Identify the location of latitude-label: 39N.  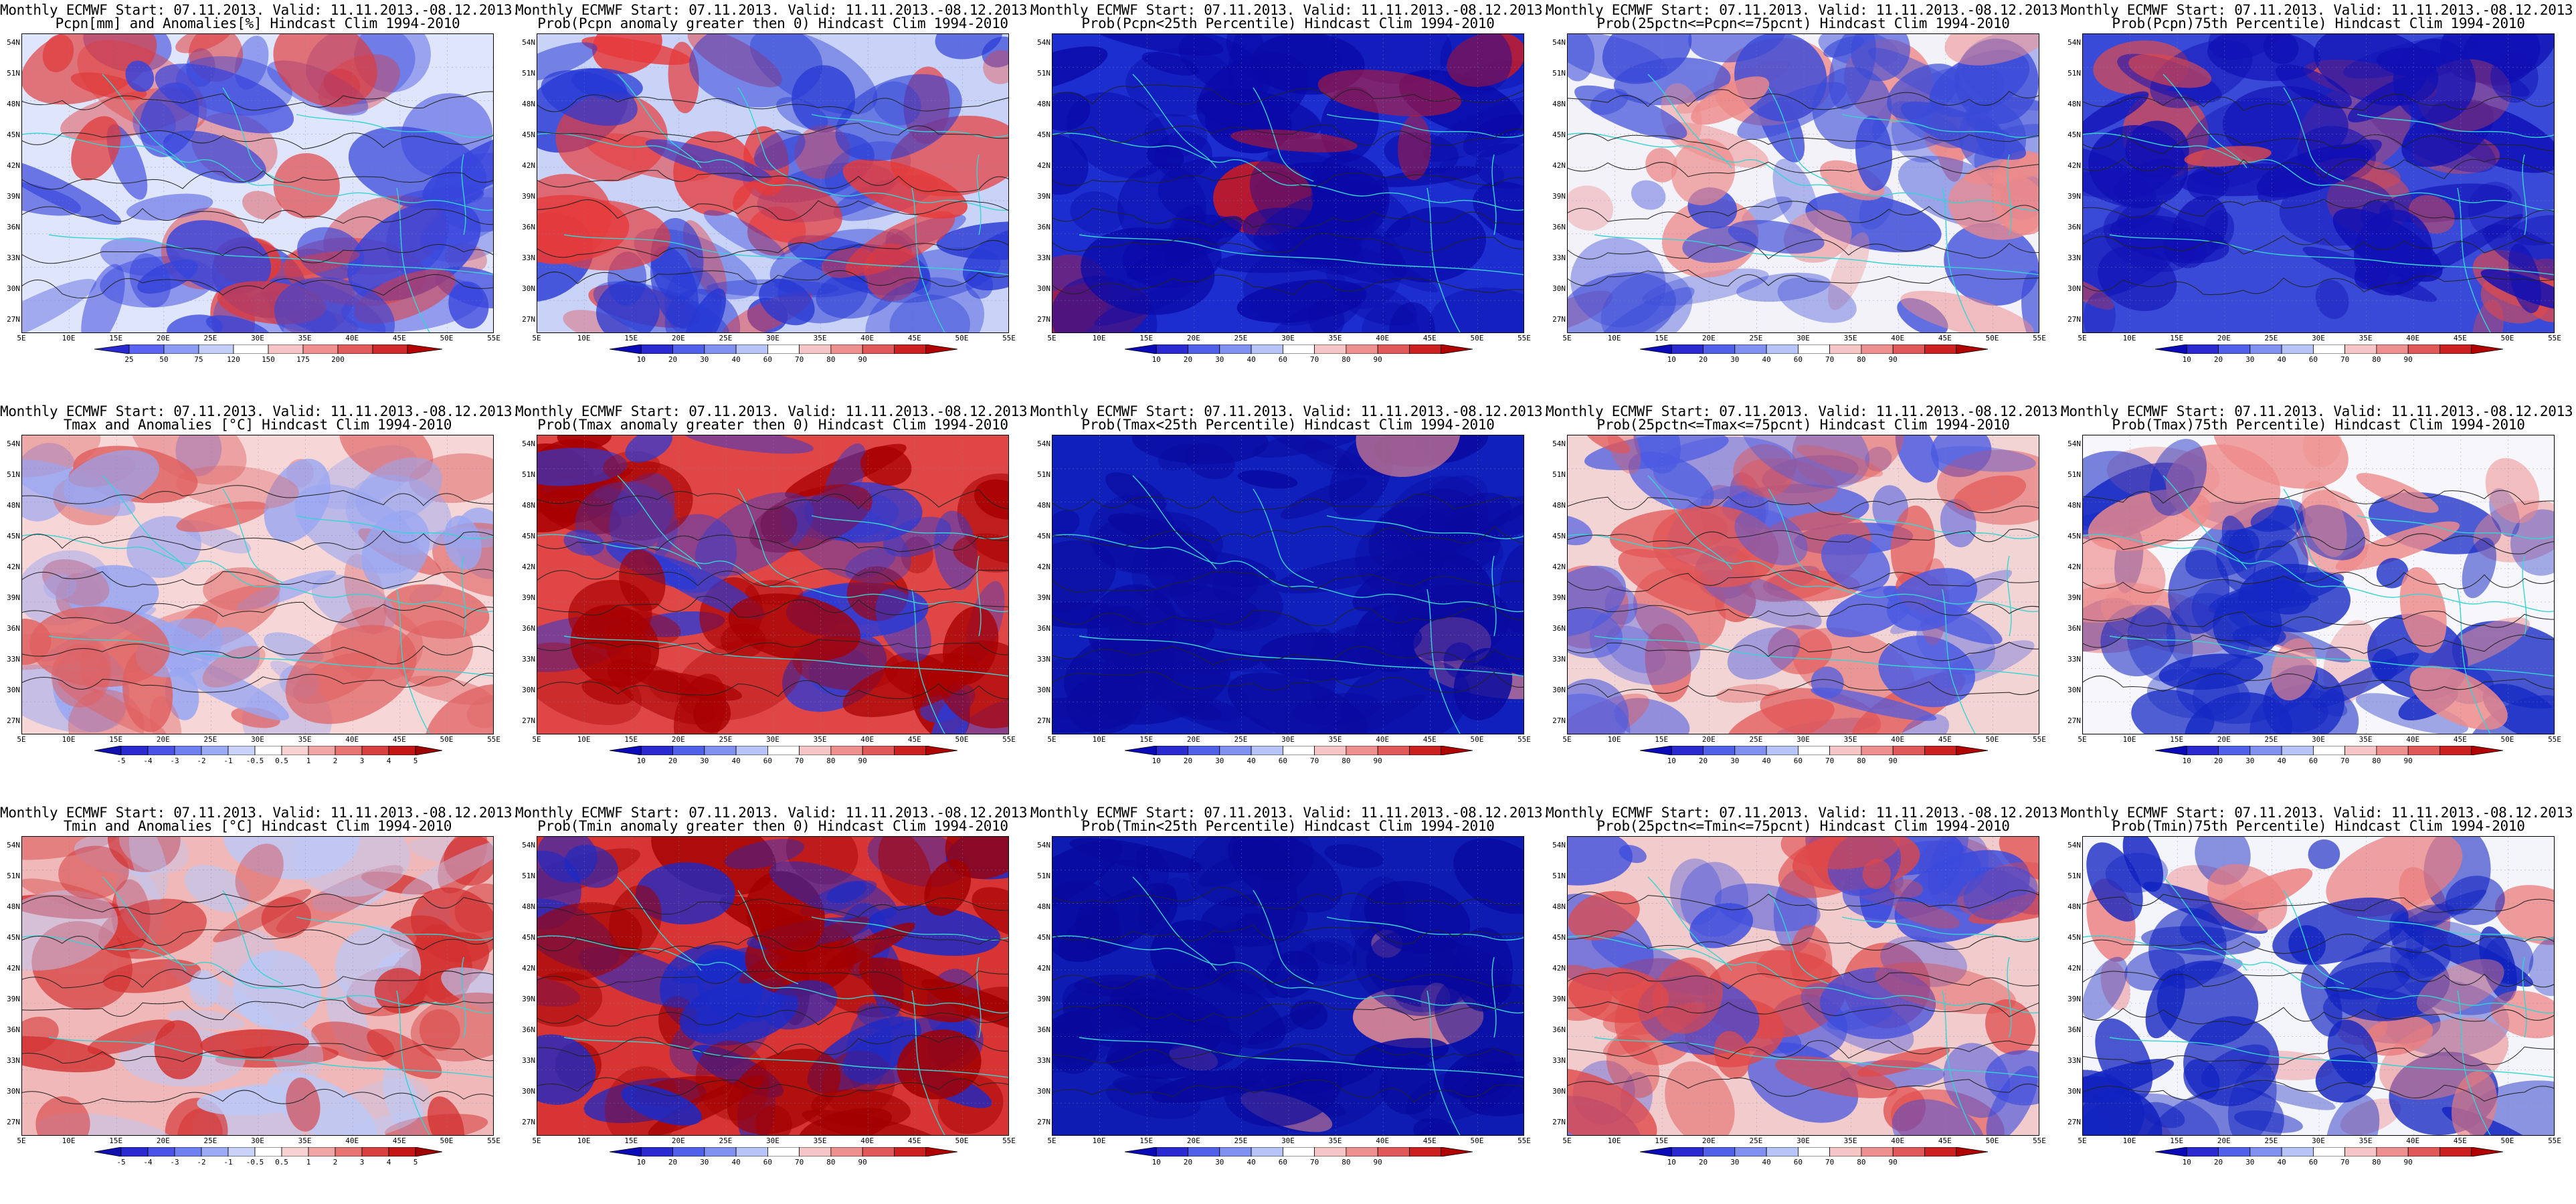
(13, 999).